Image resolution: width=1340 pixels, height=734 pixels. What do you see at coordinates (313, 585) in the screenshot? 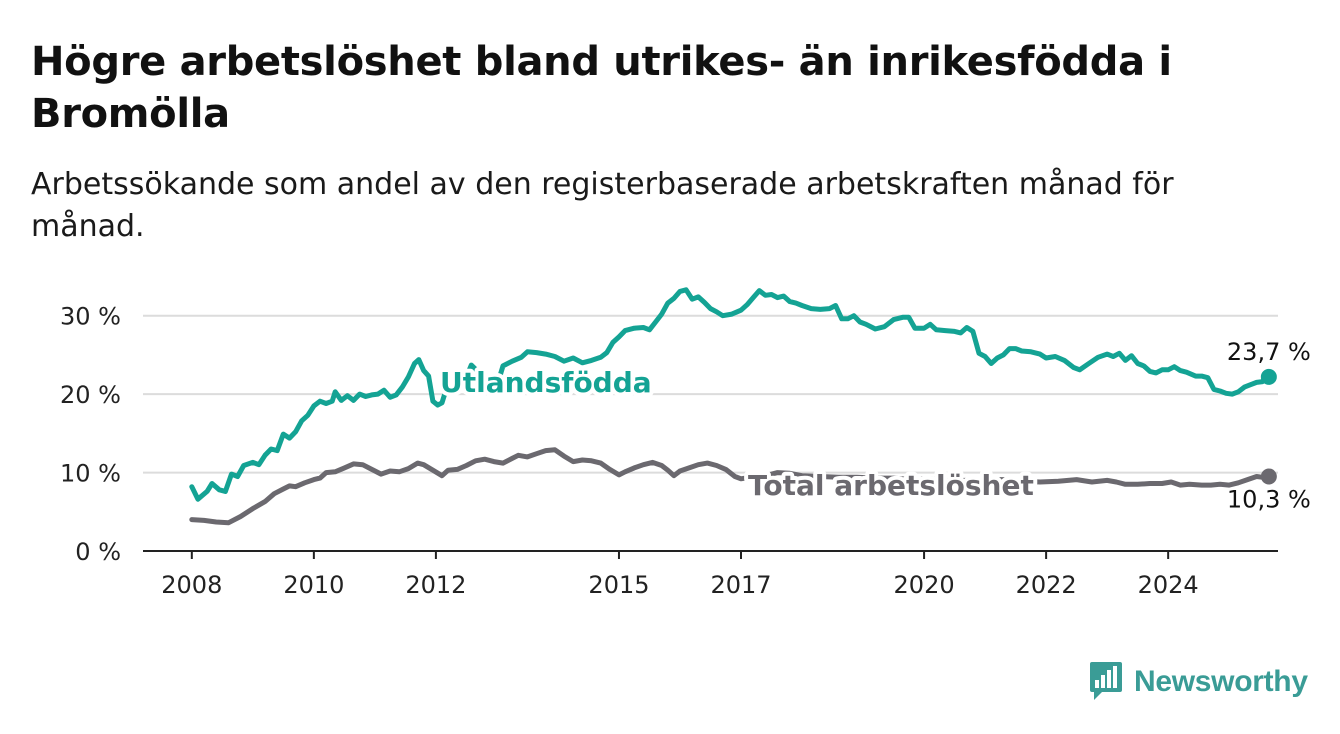
I see `x-tick-label: 2010` at bounding box center [313, 585].